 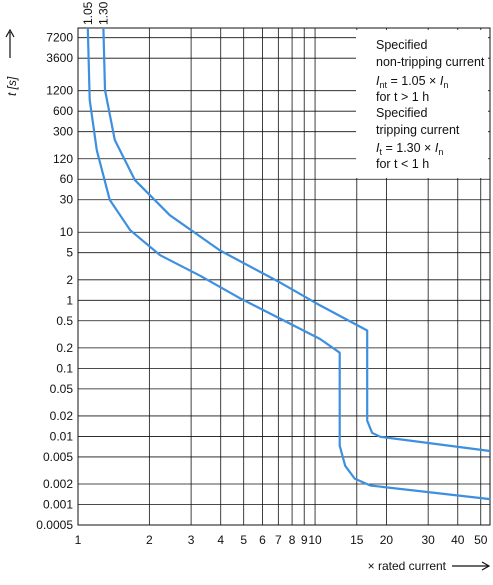 I want to click on y-axis-arrowhead, so click(x=10, y=33).